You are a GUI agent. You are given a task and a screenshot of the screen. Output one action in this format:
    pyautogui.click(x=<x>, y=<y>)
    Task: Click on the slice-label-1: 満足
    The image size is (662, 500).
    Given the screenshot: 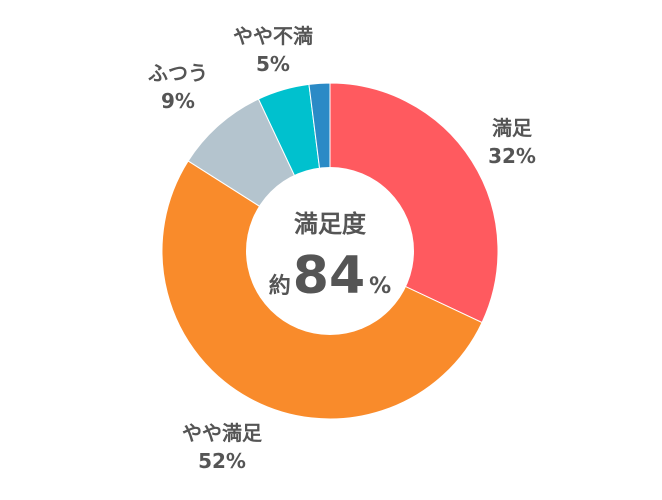 What is the action you would take?
    pyautogui.click(x=512, y=128)
    